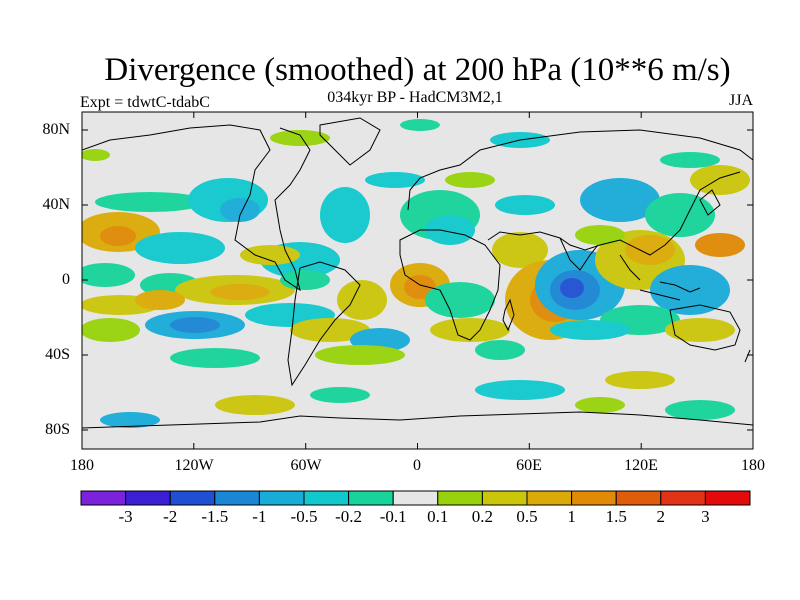 The width and height of the screenshot is (800, 600). What do you see at coordinates (170, 516) in the screenshot?
I see `colorbar-label: -2` at bounding box center [170, 516].